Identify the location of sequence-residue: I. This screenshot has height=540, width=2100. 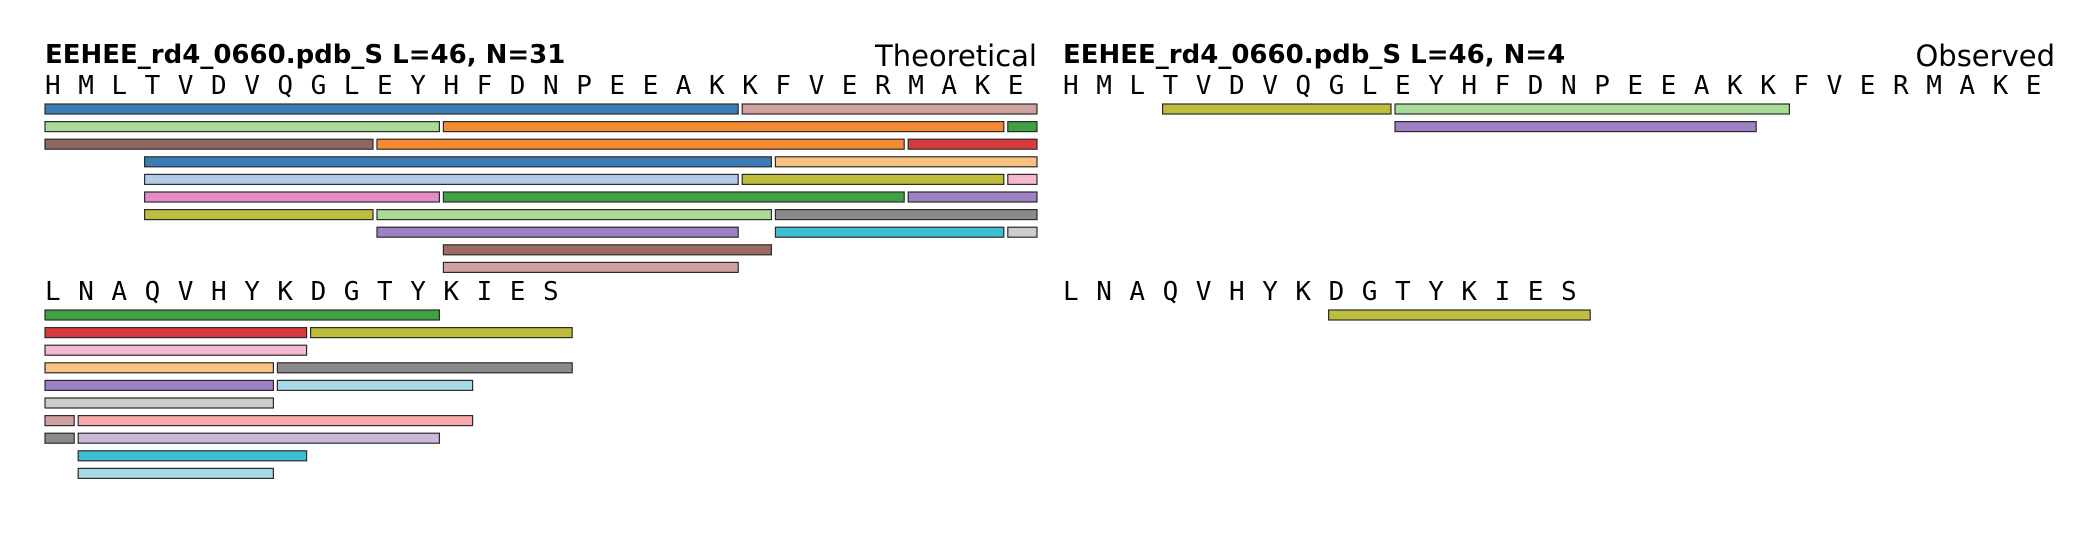
(1503, 292).